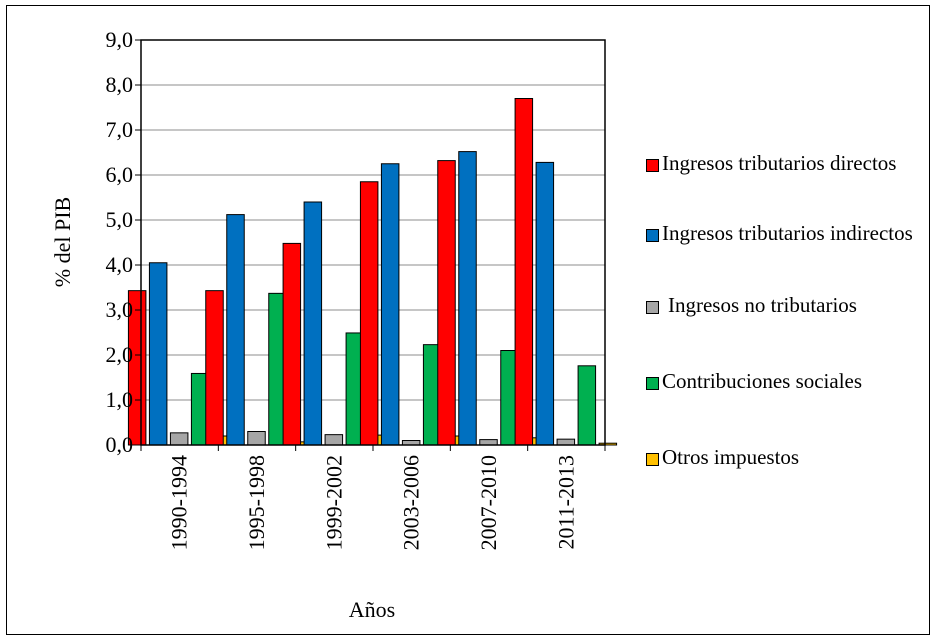  Describe the element at coordinates (62, 242) in the screenshot. I see `y-axis-label: % del PIB` at that location.